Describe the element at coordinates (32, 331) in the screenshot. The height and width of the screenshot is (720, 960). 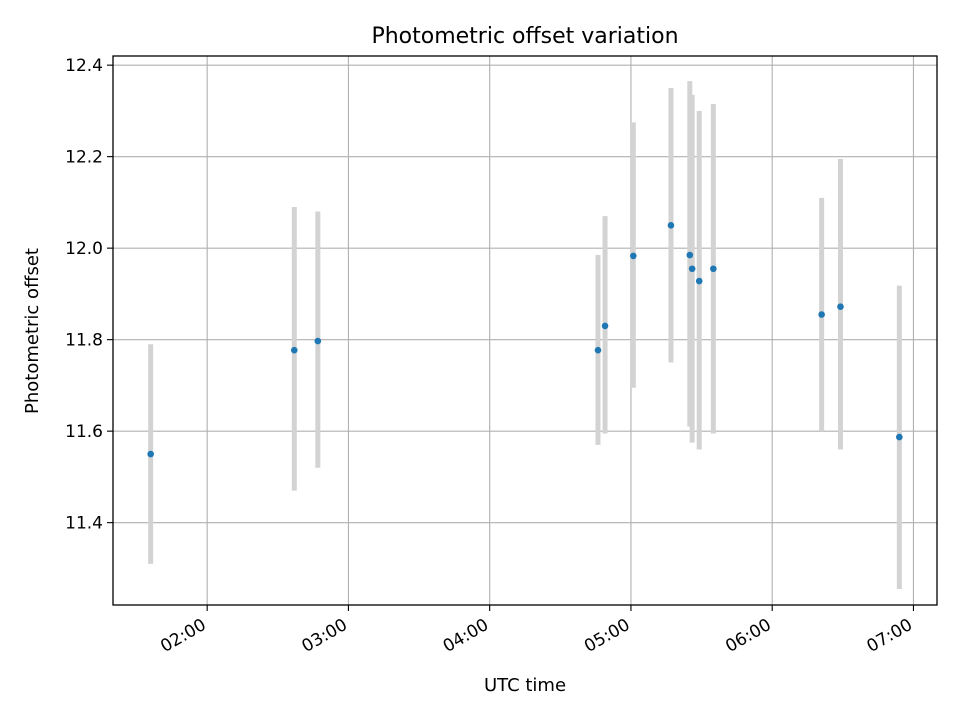
I see `y-axis-label: Photometric offset` at that location.